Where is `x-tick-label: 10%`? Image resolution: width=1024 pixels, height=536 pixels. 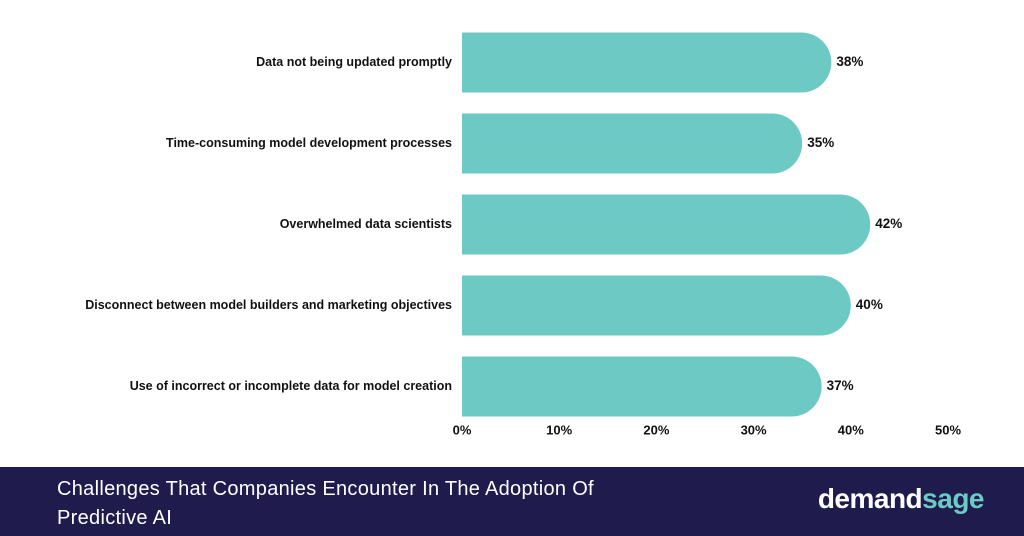 x-tick-label: 10% is located at coordinates (559, 429).